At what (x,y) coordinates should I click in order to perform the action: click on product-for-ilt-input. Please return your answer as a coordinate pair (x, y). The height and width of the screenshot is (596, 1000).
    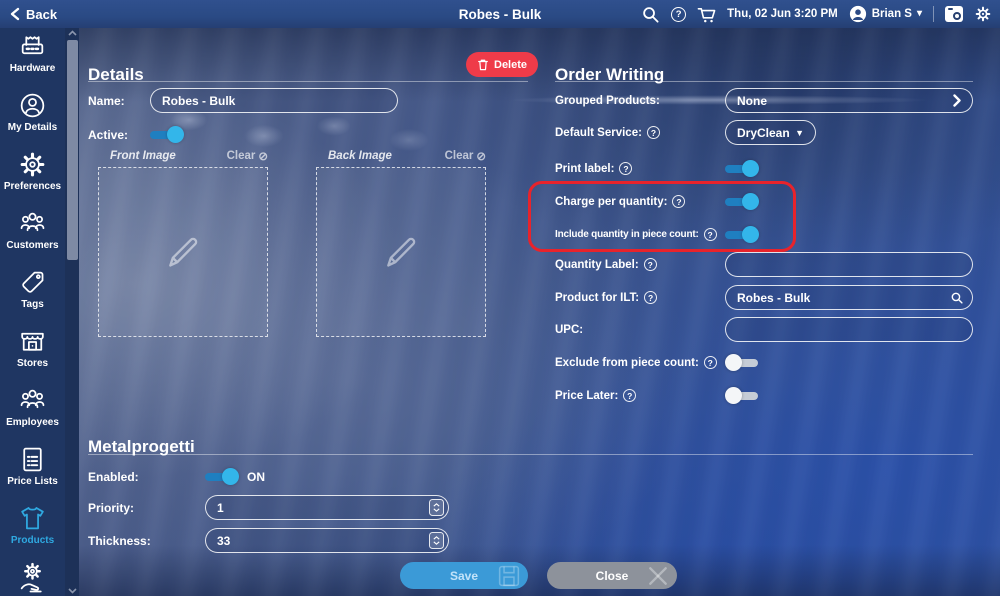
    Looking at the image, I should click on (849, 297).